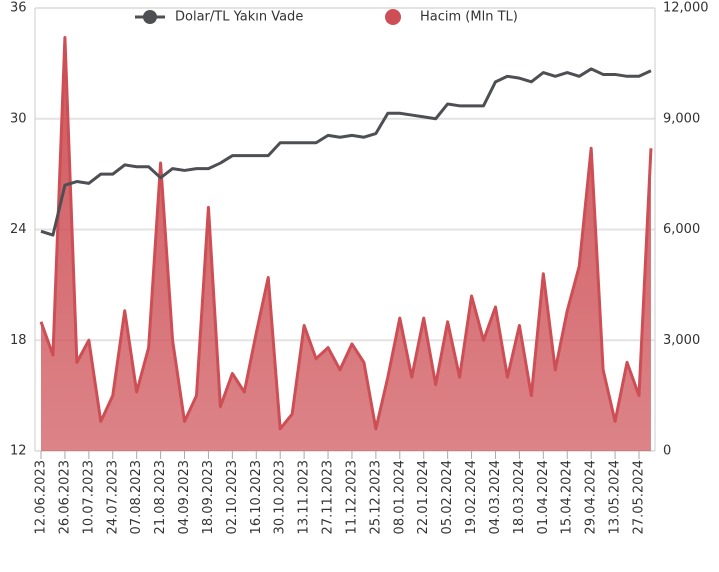 This screenshot has width=719, height=572. I want to click on x-tick-label: 07.08.2023, so click(136, 497).